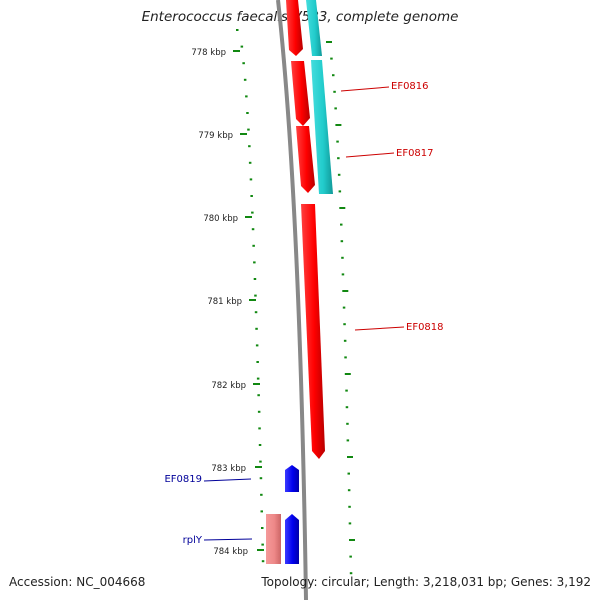 The height and width of the screenshot is (600, 600). What do you see at coordinates (370, 155) in the screenshot?
I see `leader-ef0817` at bounding box center [370, 155].